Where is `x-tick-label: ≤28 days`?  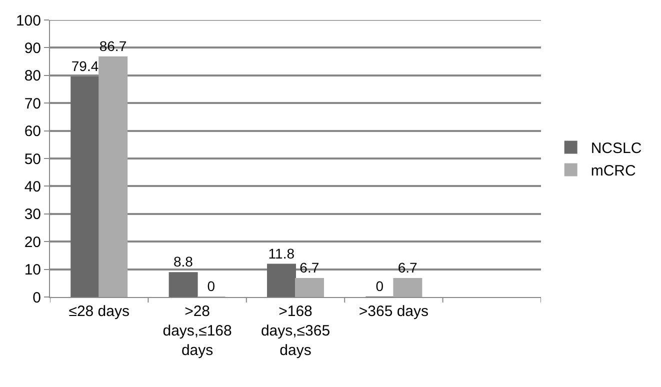 x-tick-label: ≤28 days is located at coordinates (99, 311).